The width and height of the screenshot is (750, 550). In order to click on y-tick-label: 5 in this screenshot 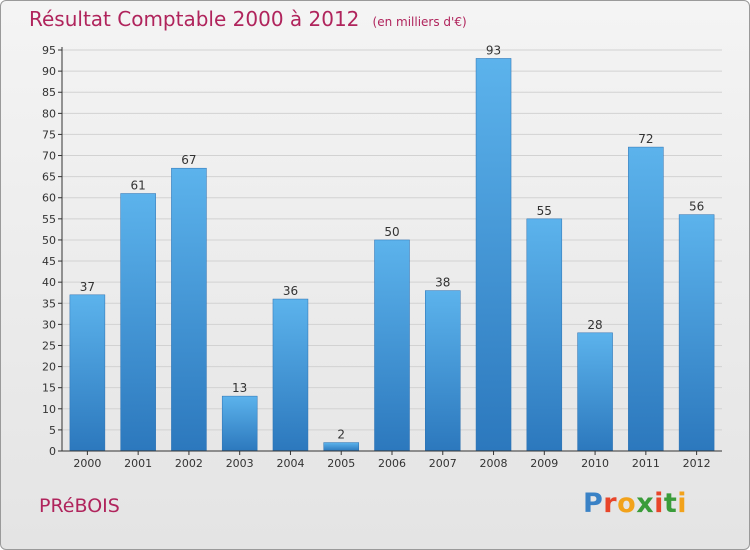, I will do `click(52, 430)`.